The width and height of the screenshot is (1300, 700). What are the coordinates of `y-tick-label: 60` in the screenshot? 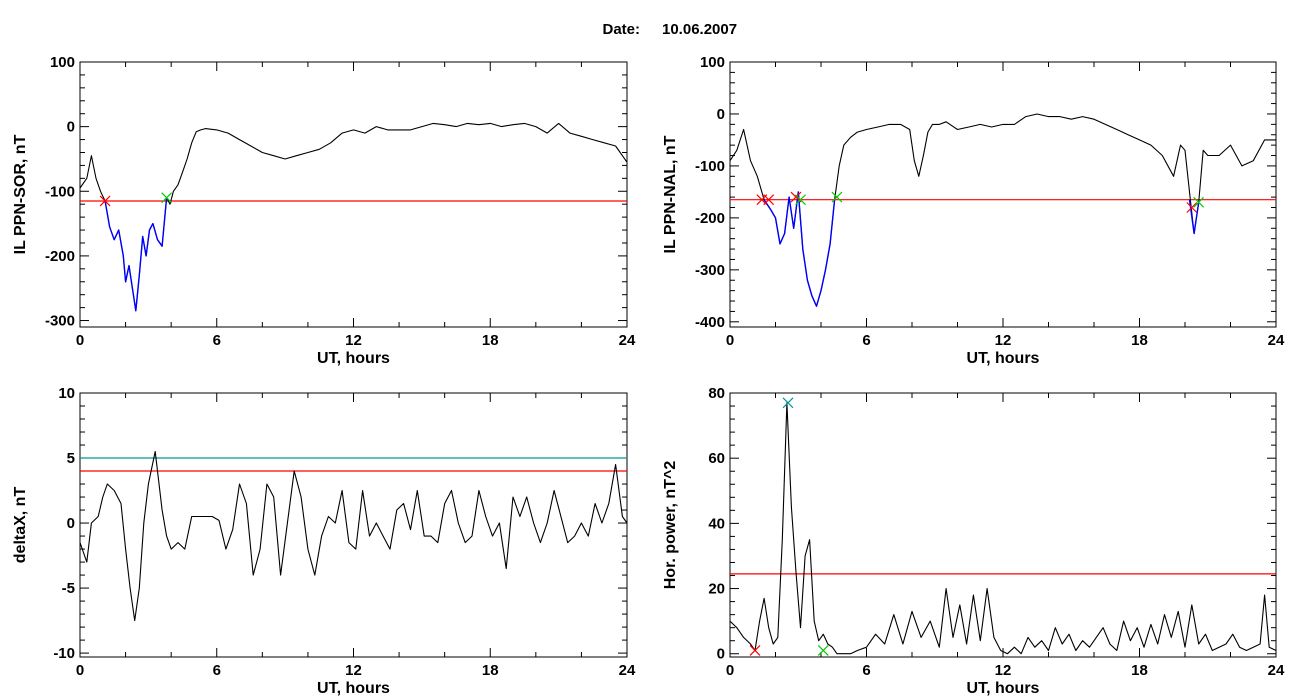 It's located at (716, 458).